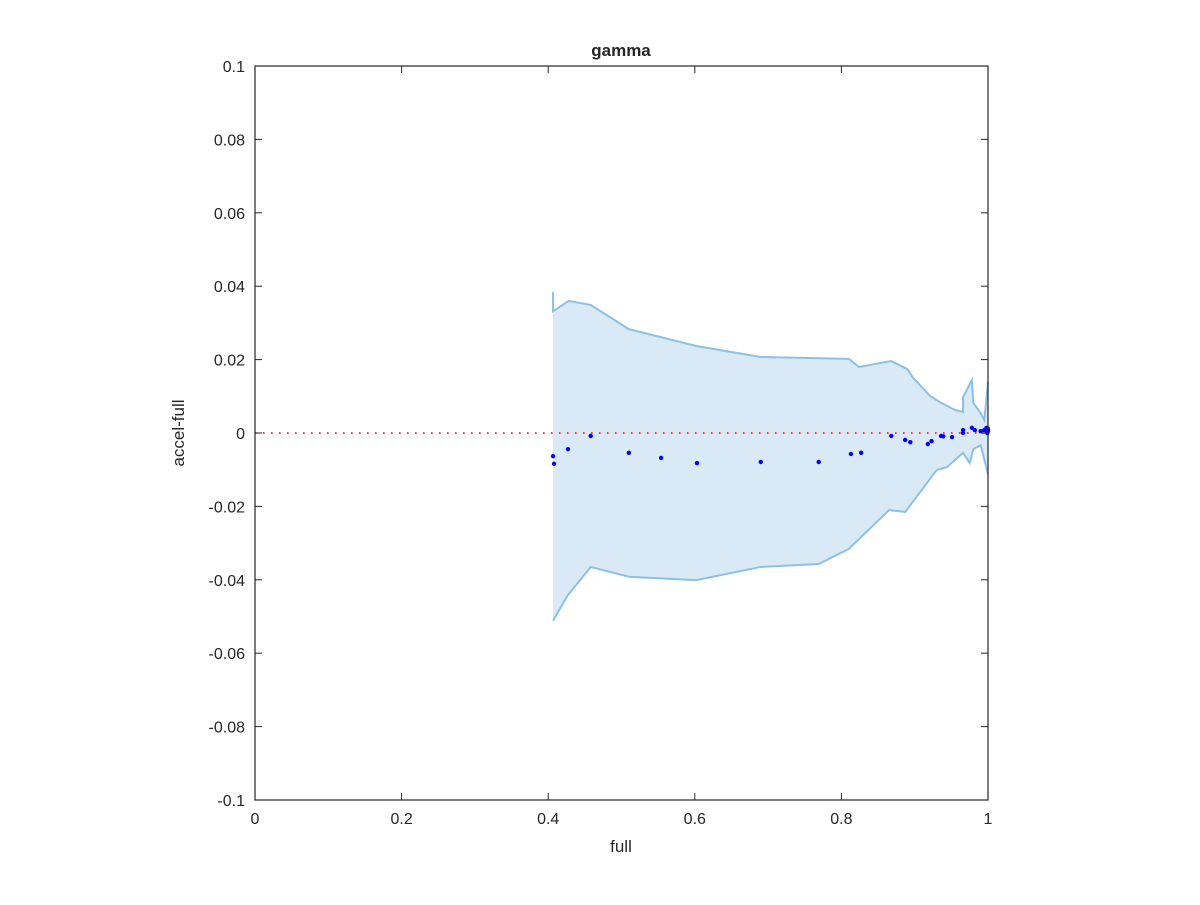 This screenshot has height=905, width=1200. I want to click on y-axis-label: accel-full, so click(178, 432).